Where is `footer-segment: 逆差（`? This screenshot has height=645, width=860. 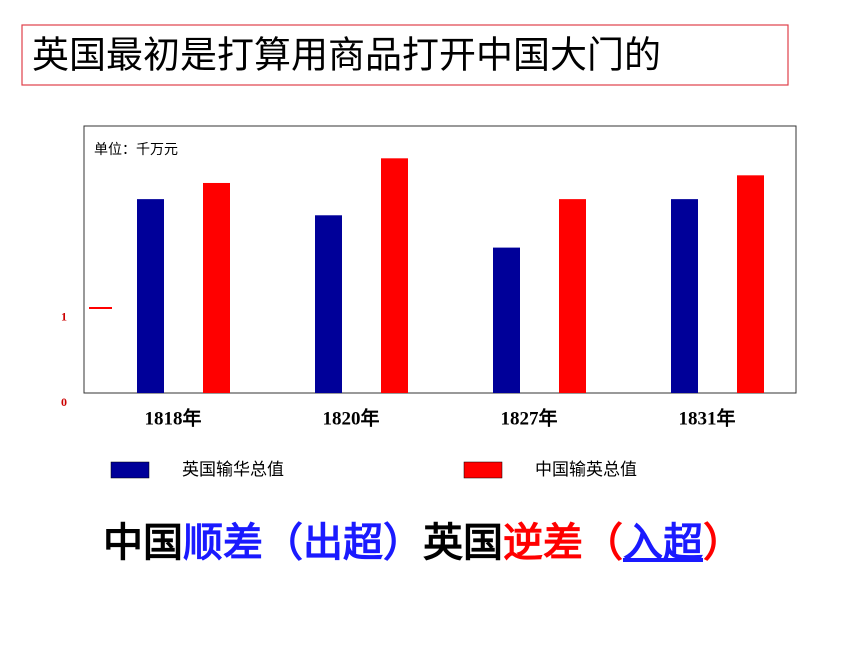 footer-segment: 逆差（ is located at coordinates (563, 543).